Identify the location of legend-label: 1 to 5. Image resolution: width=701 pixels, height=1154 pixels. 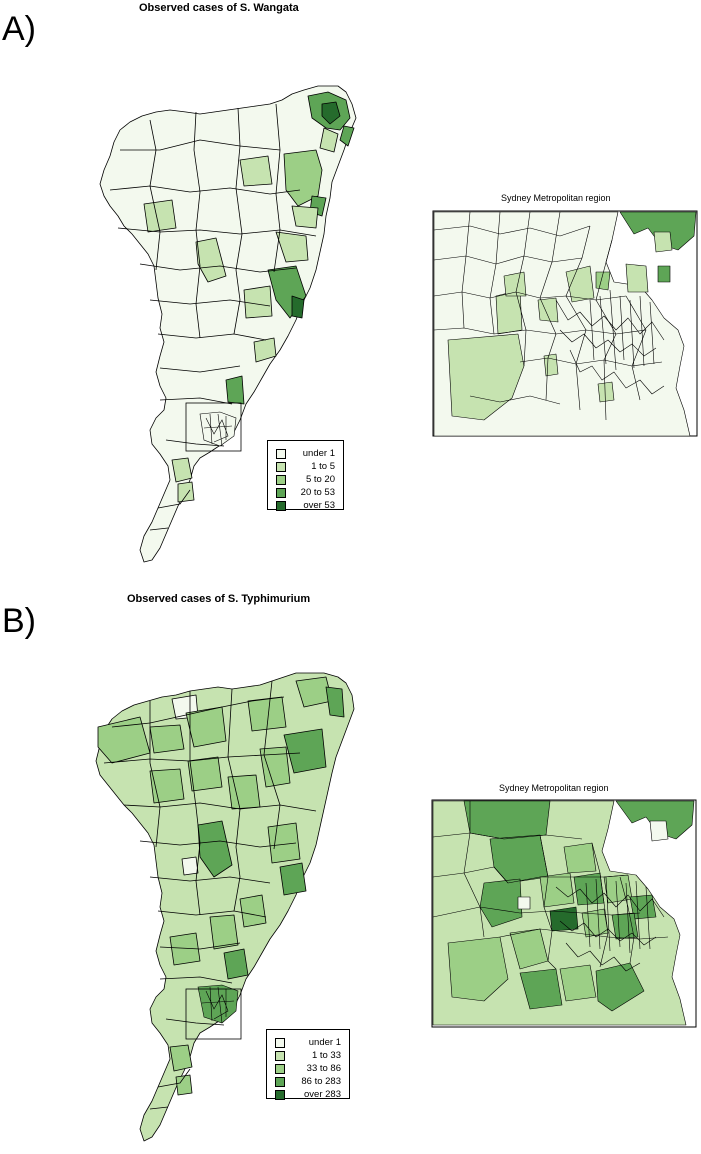
(323, 466).